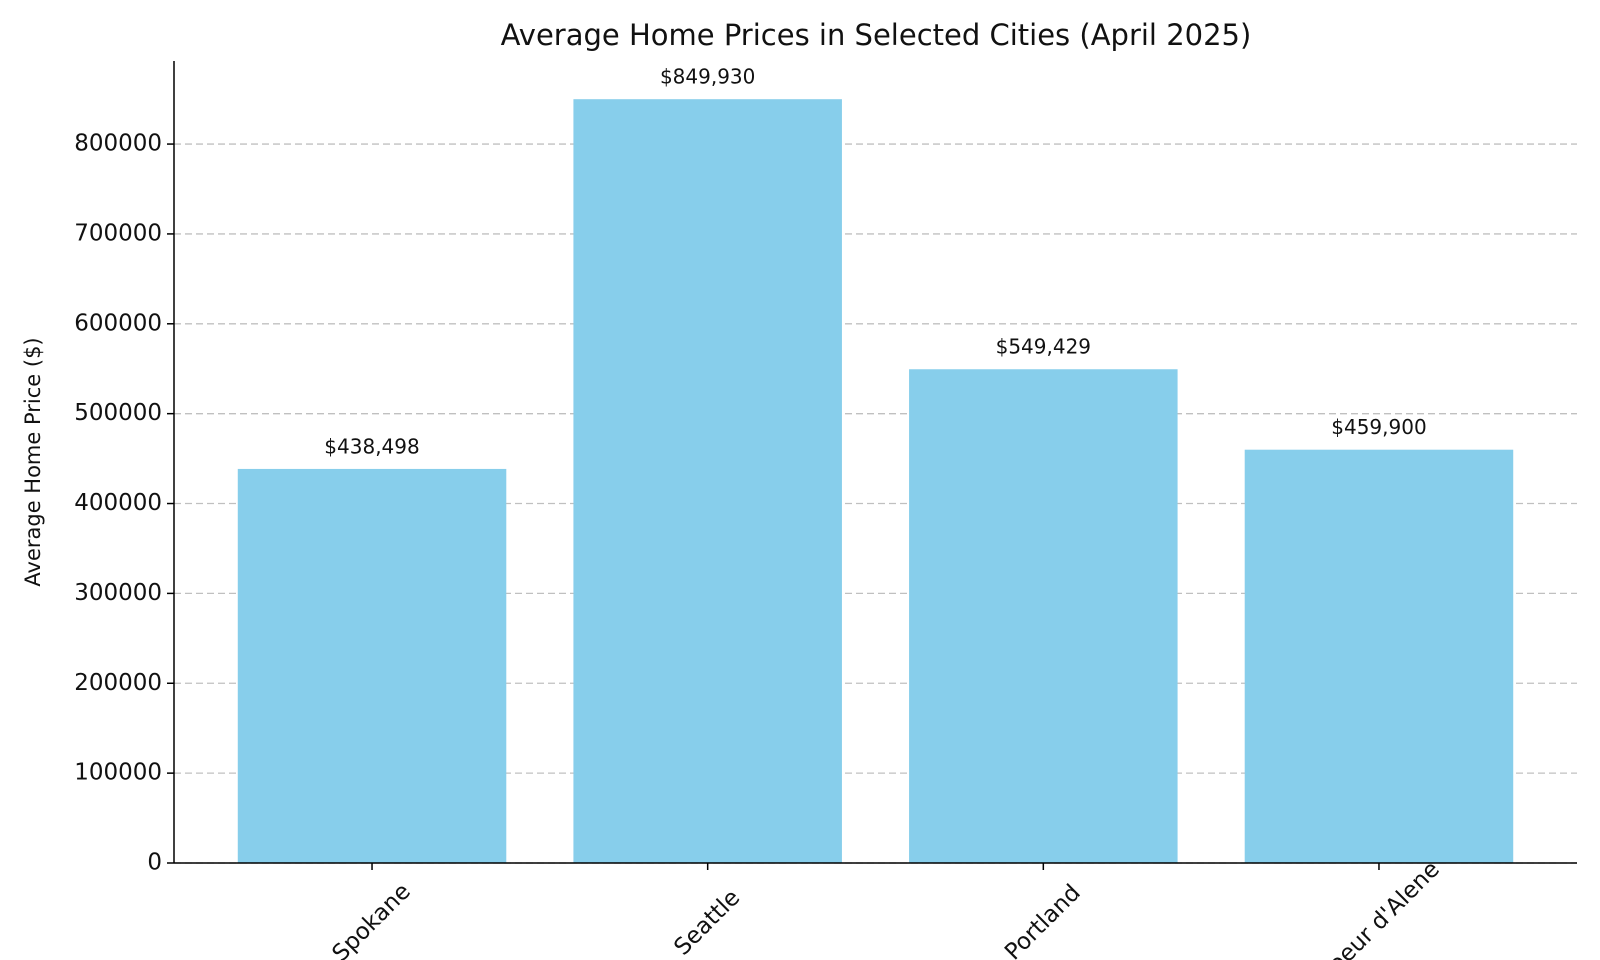 This screenshot has width=1600, height=960. What do you see at coordinates (371, 919) in the screenshot?
I see `x-tick-label: Spokane` at bounding box center [371, 919].